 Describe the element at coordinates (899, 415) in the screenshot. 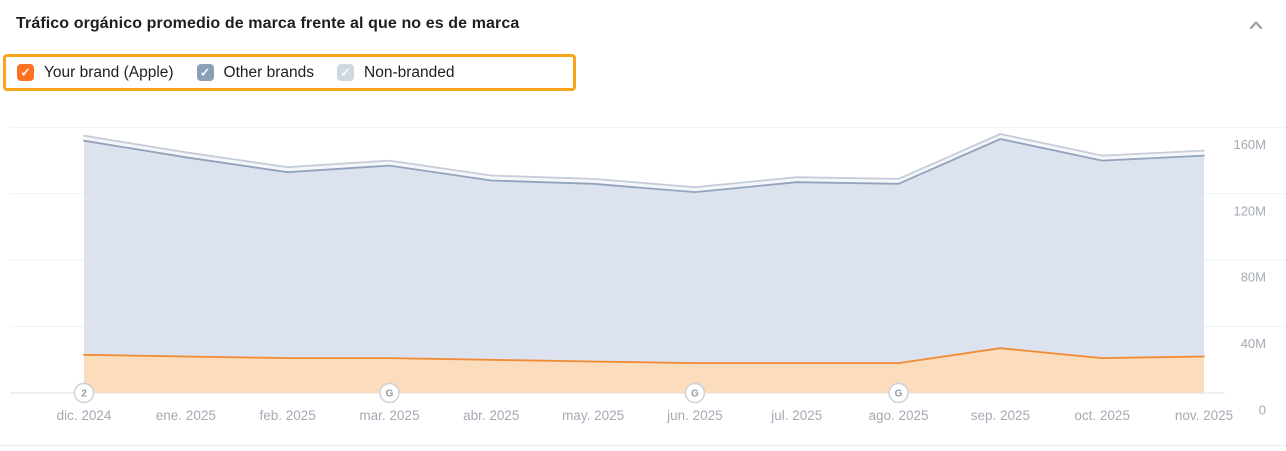

I see `x-axis-month-label: ago. 2025` at that location.